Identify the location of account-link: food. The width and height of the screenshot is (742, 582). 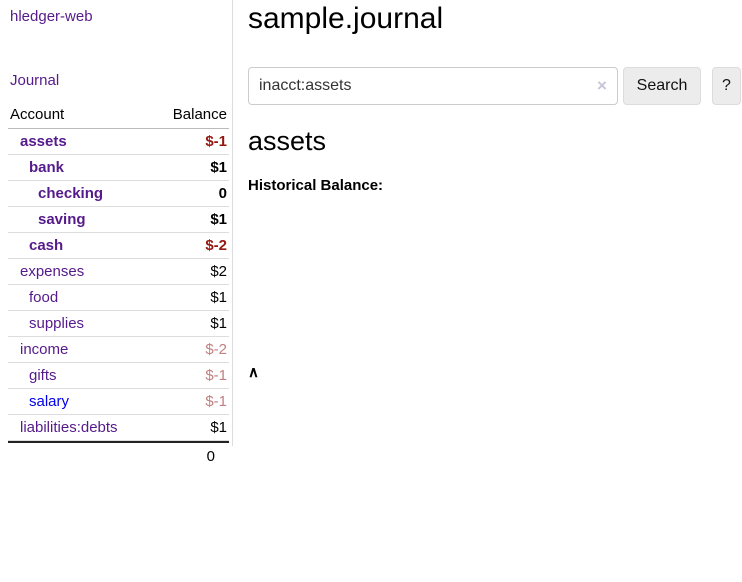
(44, 297).